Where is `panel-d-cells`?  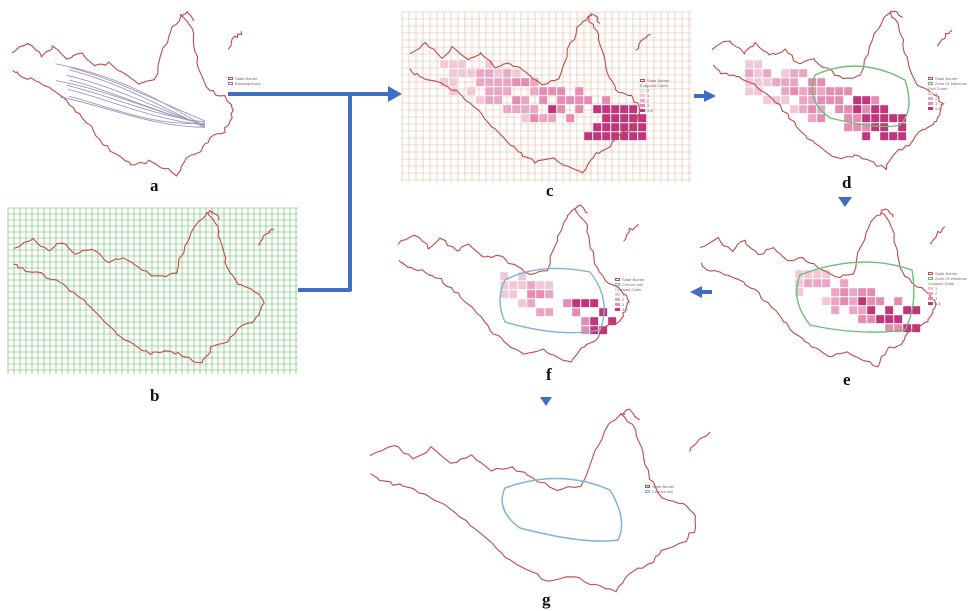
panel-d-cells is located at coordinates (825, 100).